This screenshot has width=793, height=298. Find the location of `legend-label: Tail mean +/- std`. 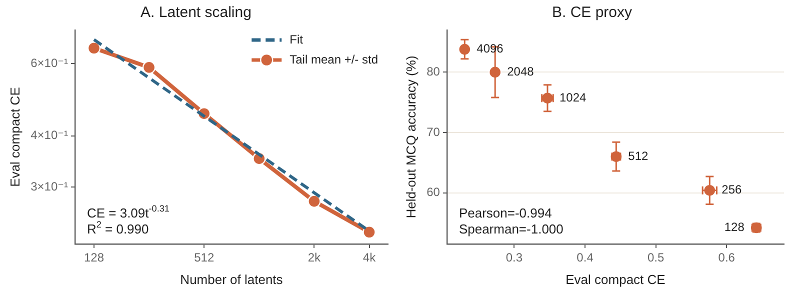

legend-label: Tail mean +/- std is located at coordinates (334, 59).